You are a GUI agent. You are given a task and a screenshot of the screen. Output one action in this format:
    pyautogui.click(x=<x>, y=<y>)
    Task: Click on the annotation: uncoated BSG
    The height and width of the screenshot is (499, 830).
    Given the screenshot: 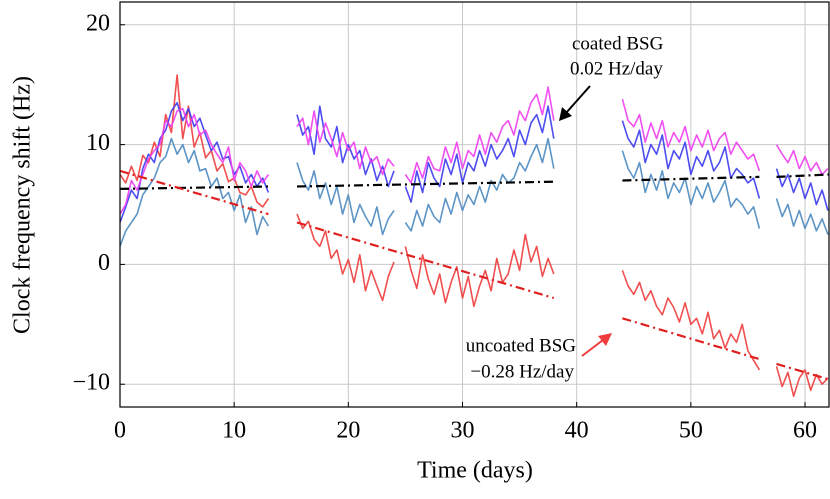 What is the action you would take?
    pyautogui.click(x=521, y=345)
    